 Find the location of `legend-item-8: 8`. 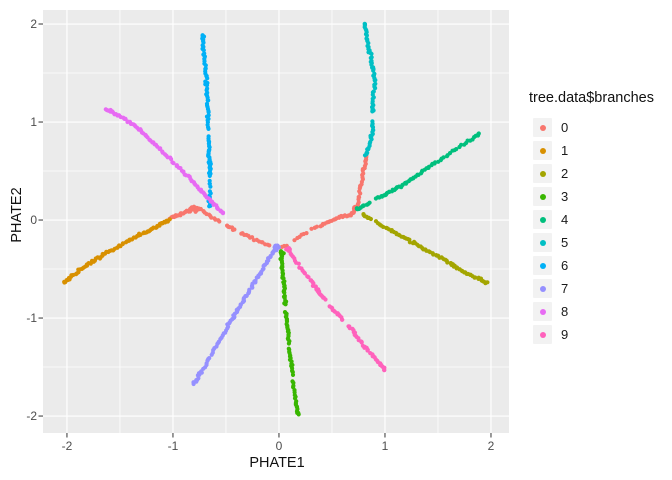

legend-item-8: 8 is located at coordinates (593, 311).